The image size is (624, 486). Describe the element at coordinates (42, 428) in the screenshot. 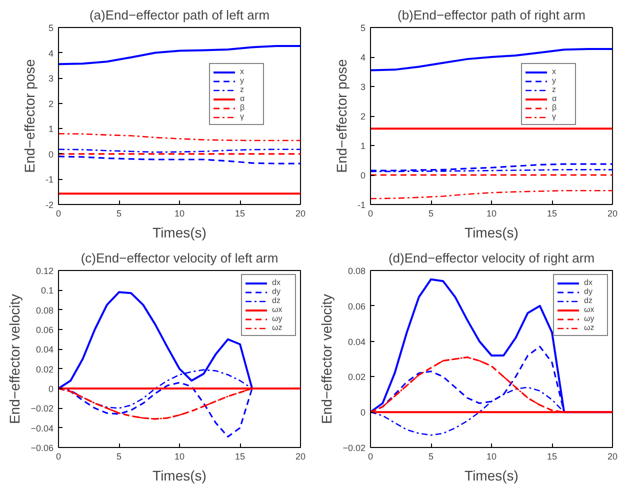

I see `y-tick-label: −0.04` at that location.